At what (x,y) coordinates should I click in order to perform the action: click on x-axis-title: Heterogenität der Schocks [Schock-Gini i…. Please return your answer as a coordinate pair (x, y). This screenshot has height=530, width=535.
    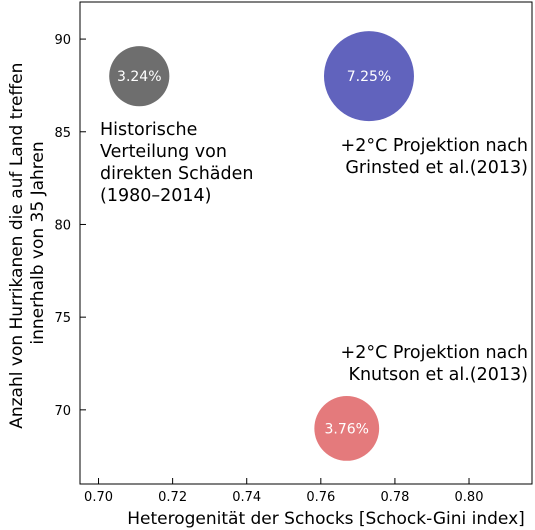
    Looking at the image, I should click on (326, 519).